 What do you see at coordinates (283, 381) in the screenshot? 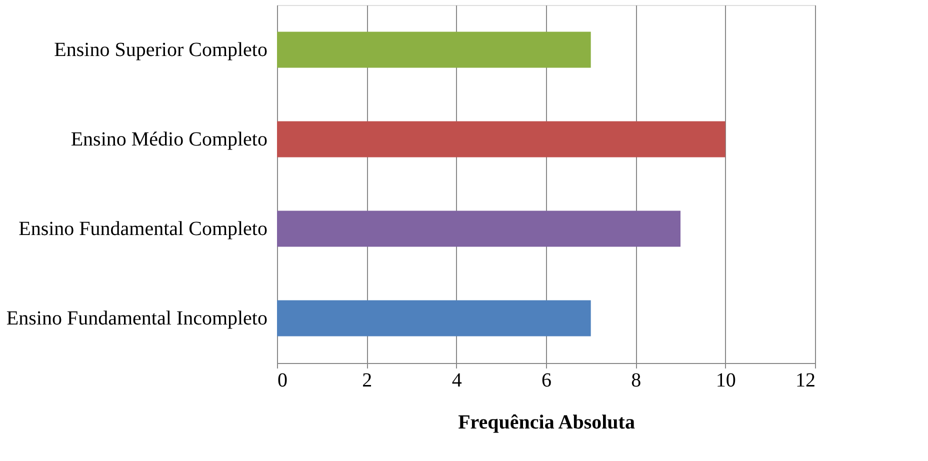
I see `x-tick-label: 0` at bounding box center [283, 381].